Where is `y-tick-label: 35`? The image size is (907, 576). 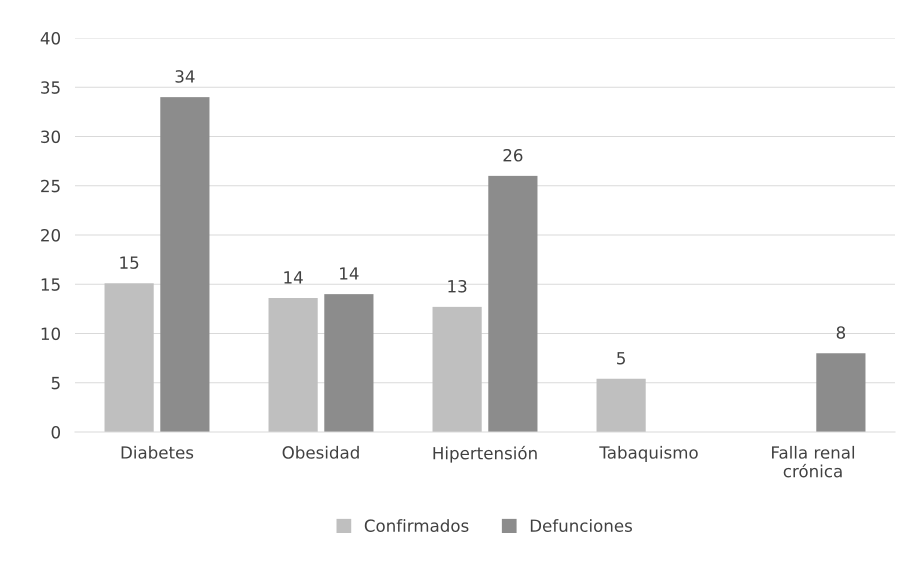
y-tick-label: 35 is located at coordinates (50, 87).